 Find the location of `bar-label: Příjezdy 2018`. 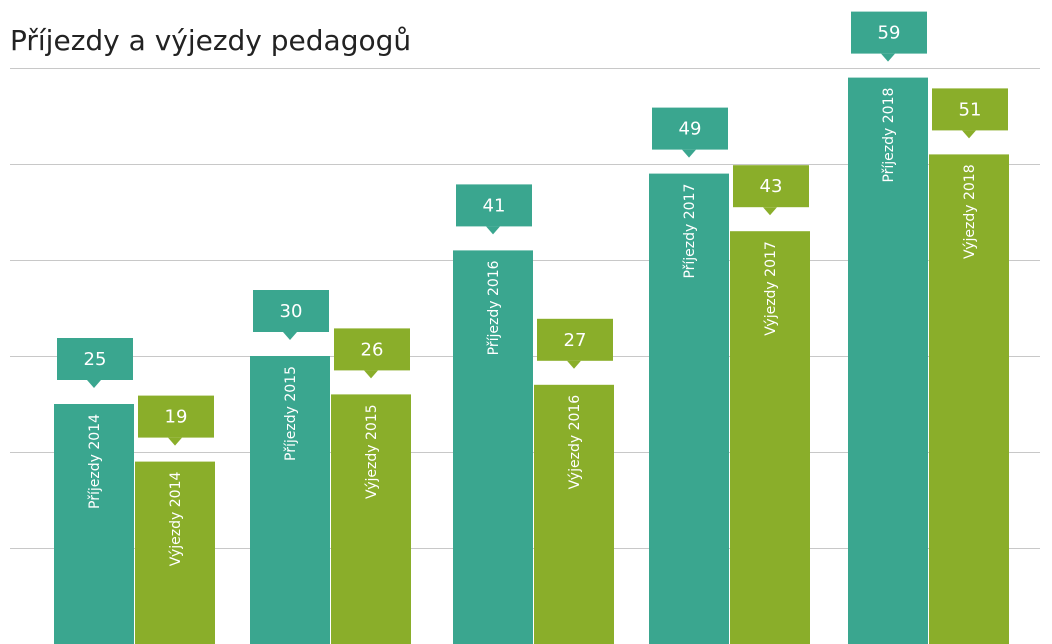

bar-label: Příjezdy 2018 is located at coordinates (889, 135).